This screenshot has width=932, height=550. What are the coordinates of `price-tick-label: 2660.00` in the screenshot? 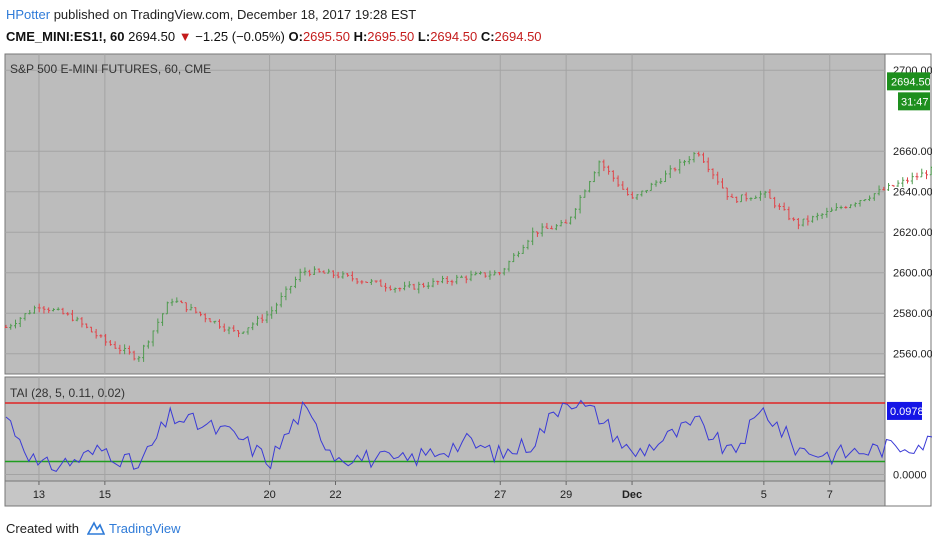 It's located at (912, 152).